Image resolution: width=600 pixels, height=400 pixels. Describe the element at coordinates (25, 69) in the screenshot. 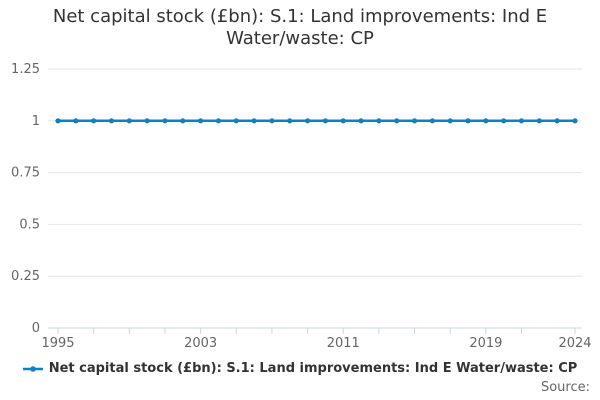

I see `y-axis-tick-label: 1.25` at that location.